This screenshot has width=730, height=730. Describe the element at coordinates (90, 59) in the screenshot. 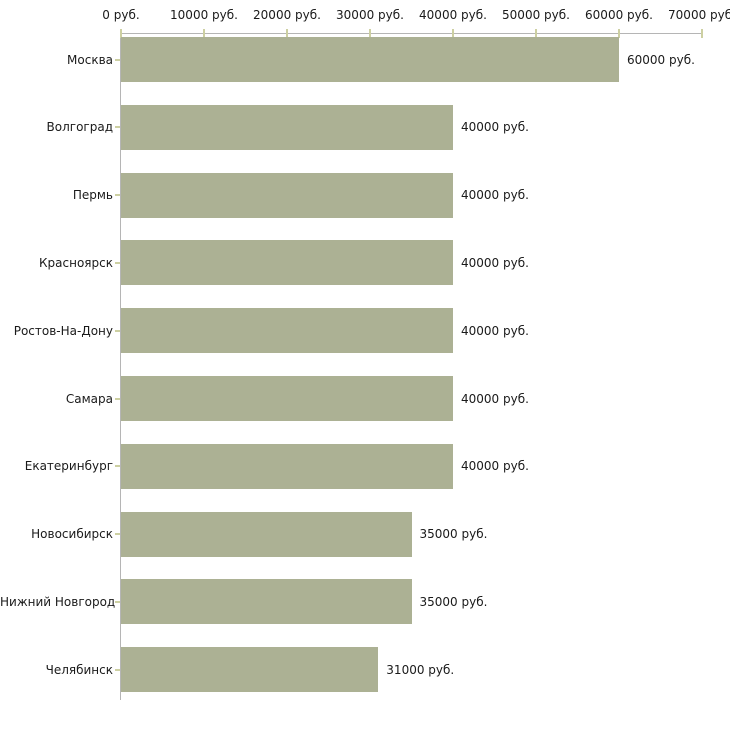

I see `category-label: Москва` at that location.